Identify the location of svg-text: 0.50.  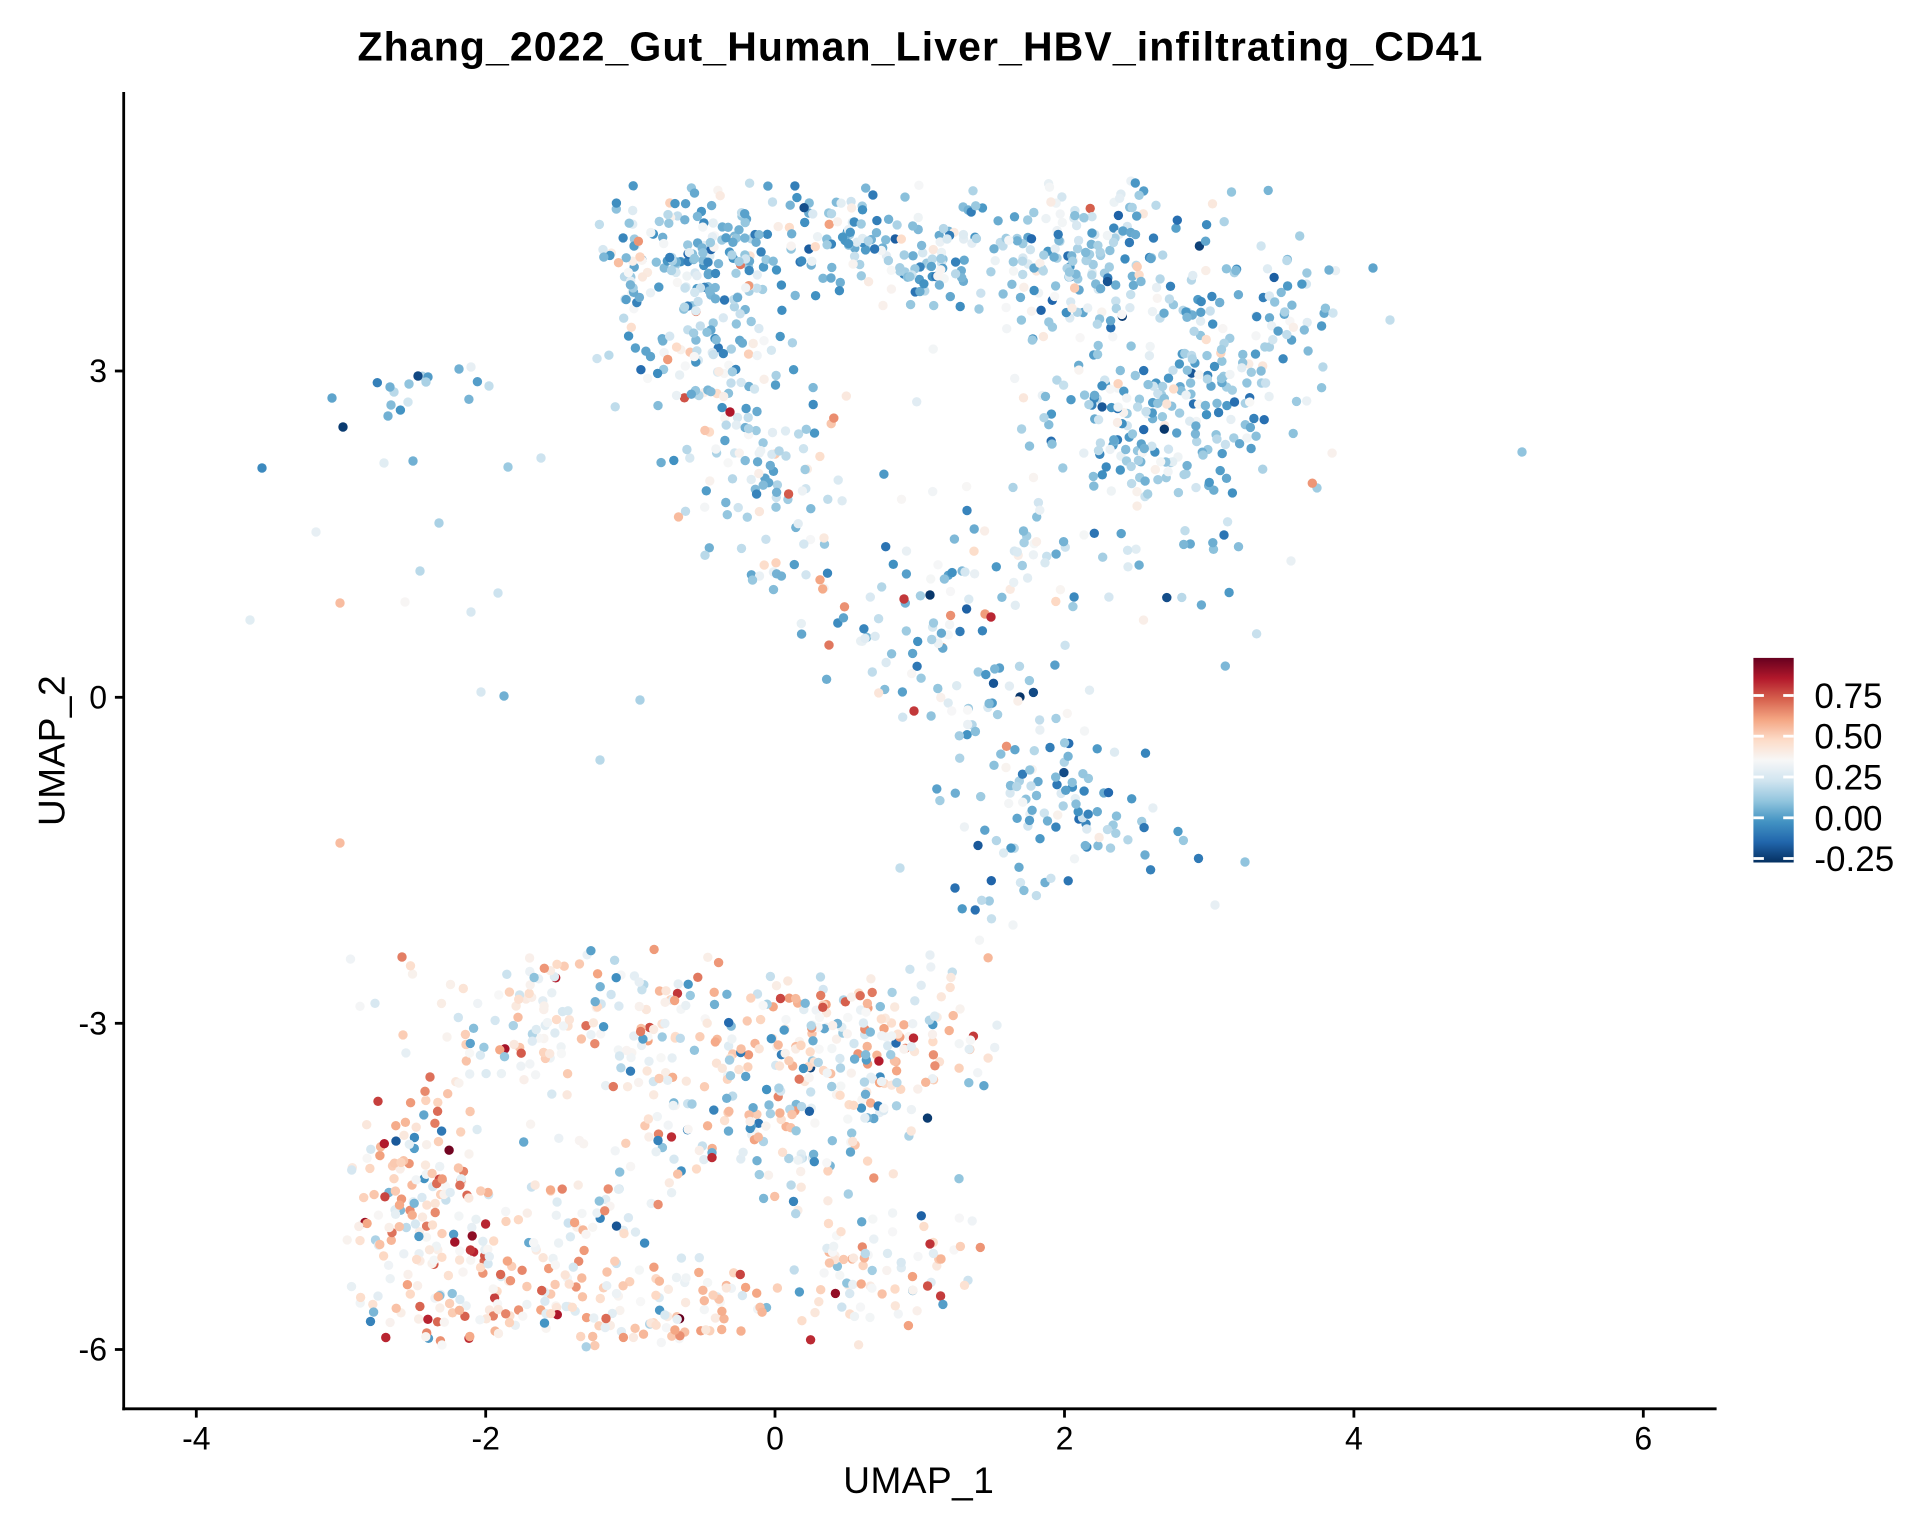
(1848, 737).